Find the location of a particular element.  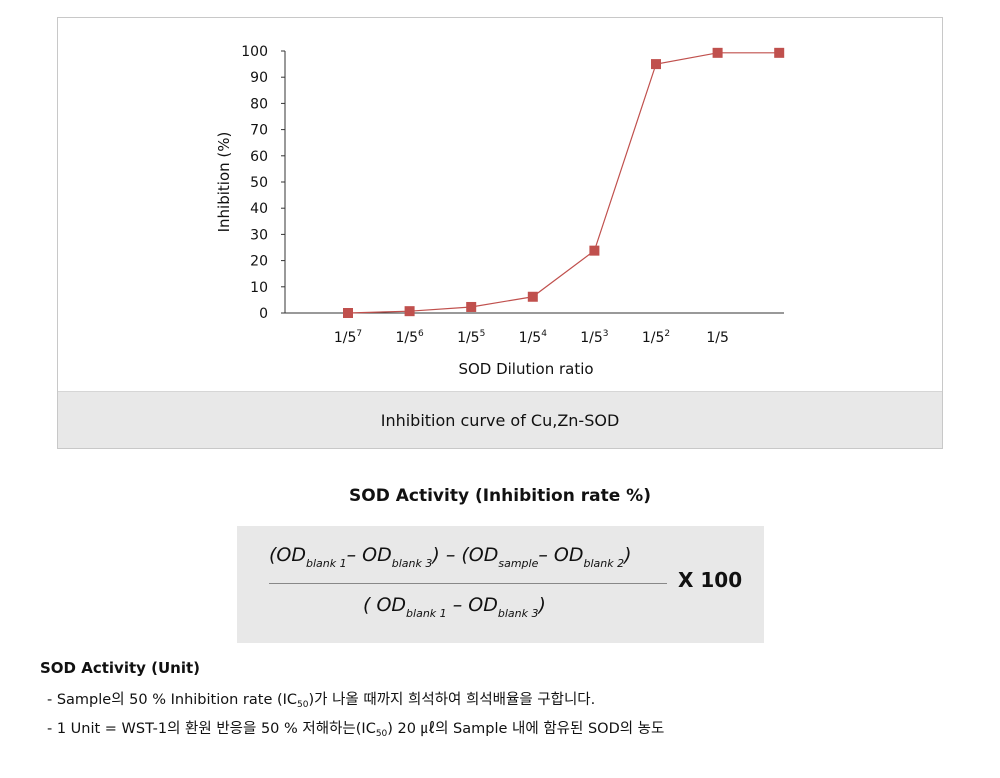

formula-num-mid3: – OD is located at coordinates (561, 555).